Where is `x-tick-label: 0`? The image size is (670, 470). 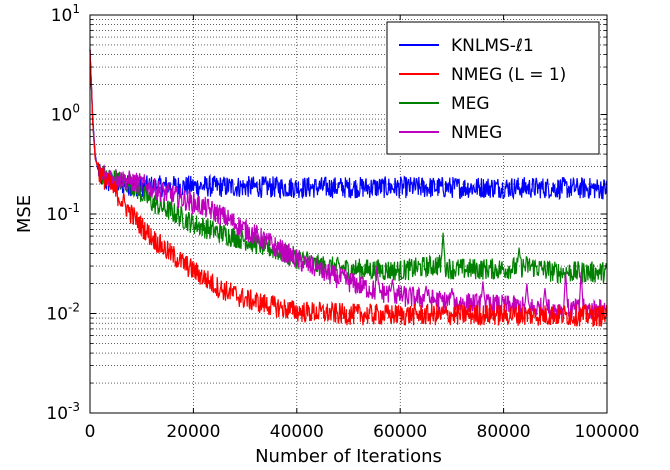
x-tick-label: 0 is located at coordinates (90, 432).